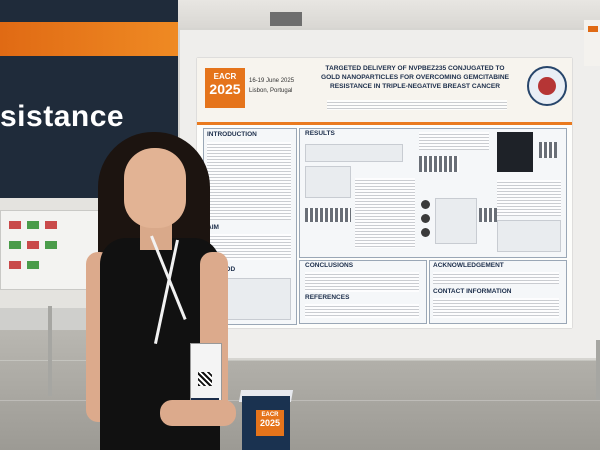 The height and width of the screenshot is (450, 600). Describe the element at coordinates (593, 29) in the screenshot. I see `right-poster-strip` at that location.